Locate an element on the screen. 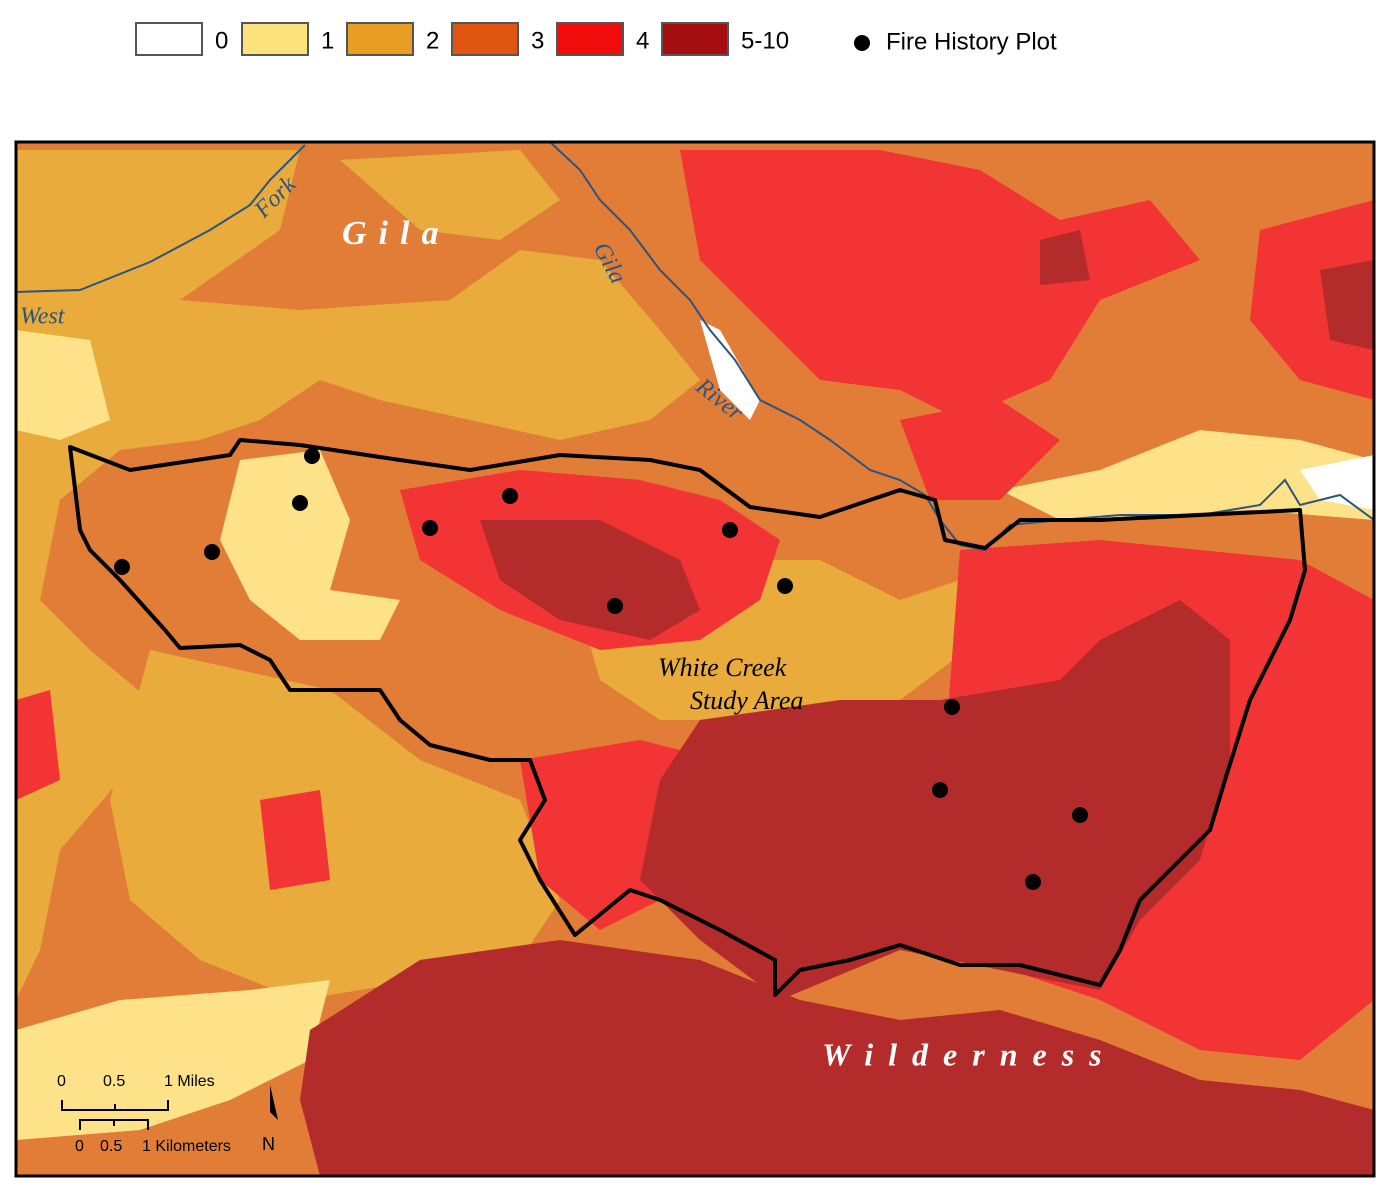  legend-label: 3 is located at coordinates (537, 40).